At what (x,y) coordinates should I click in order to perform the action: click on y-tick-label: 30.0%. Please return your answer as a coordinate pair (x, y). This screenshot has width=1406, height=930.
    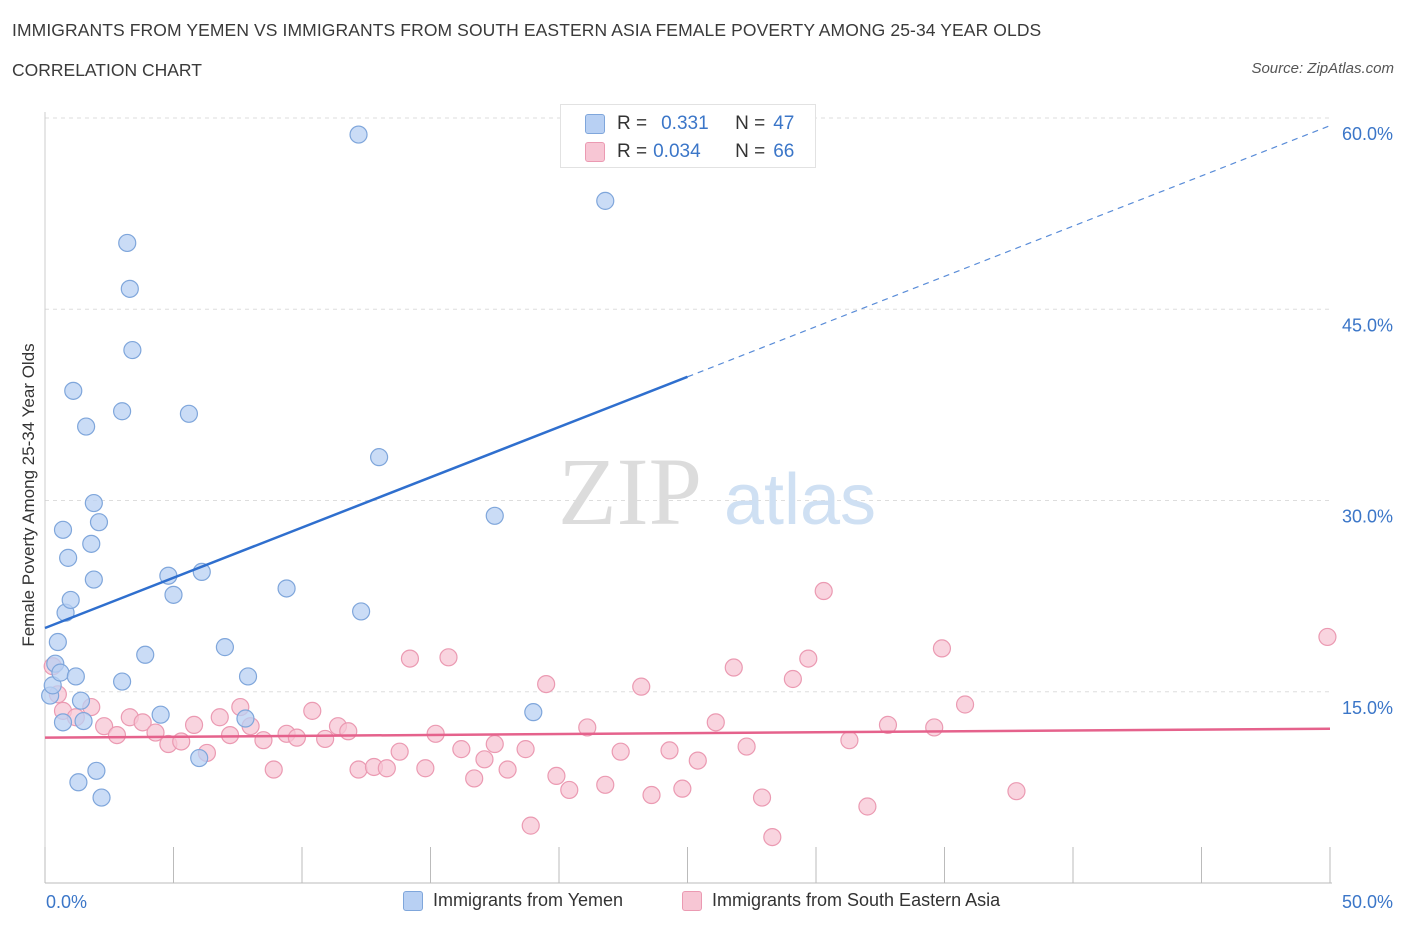
    Looking at the image, I should click on (1367, 517).